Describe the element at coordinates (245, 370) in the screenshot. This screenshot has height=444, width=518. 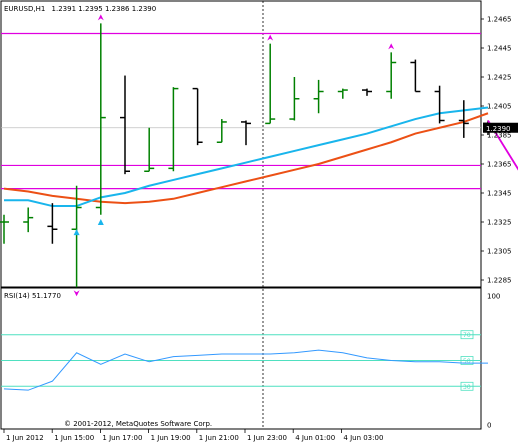
I see `rsi-line` at that location.